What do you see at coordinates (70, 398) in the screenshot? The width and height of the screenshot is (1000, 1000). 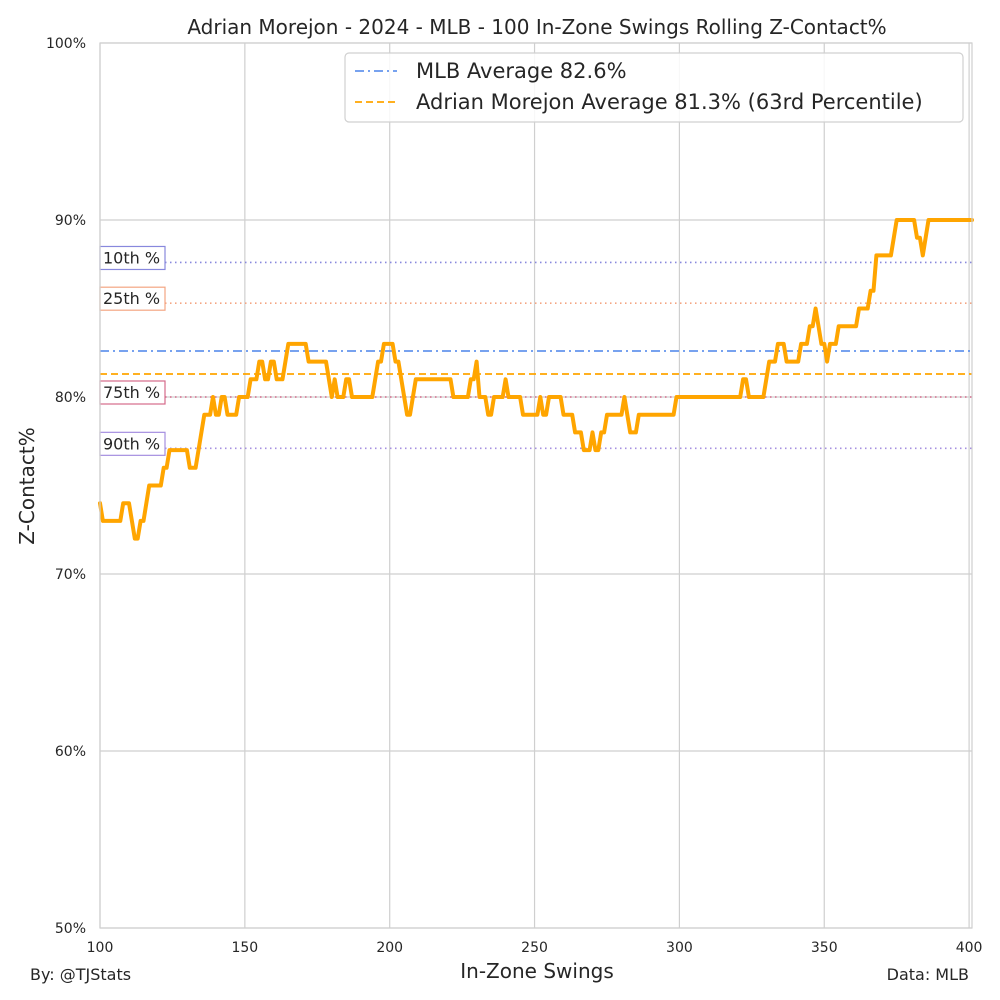 I see `y-tick-label: 80%` at bounding box center [70, 398].